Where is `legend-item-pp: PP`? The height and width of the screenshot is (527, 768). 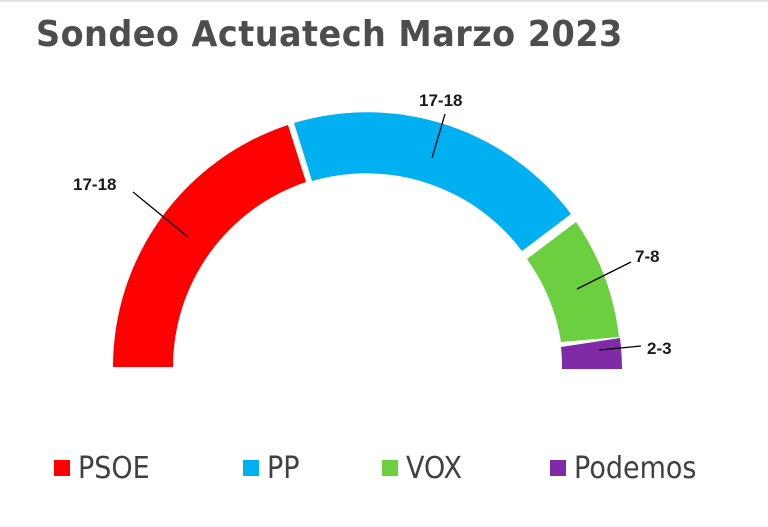
legend-item-pp: PP is located at coordinates (273, 468).